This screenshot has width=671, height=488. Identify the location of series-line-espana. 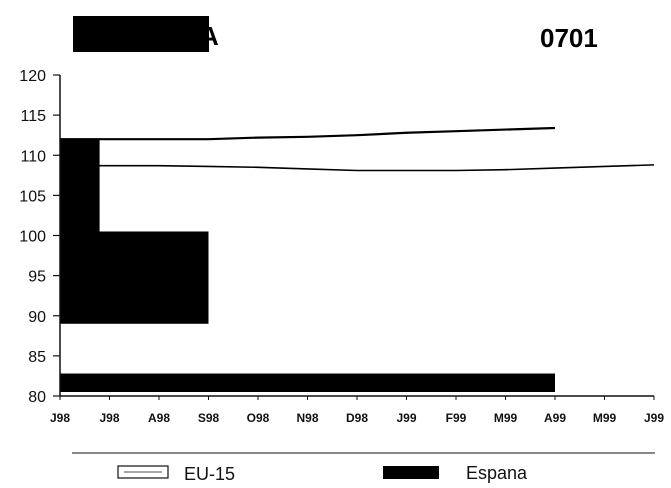
(308, 133).